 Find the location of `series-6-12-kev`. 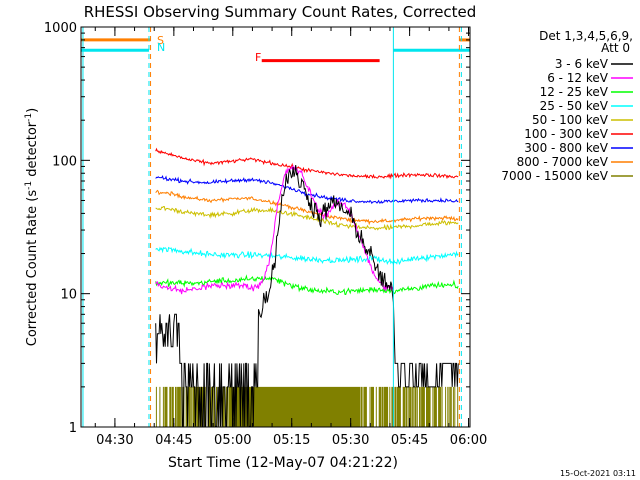

series-6-12-kev is located at coordinates (274, 229).